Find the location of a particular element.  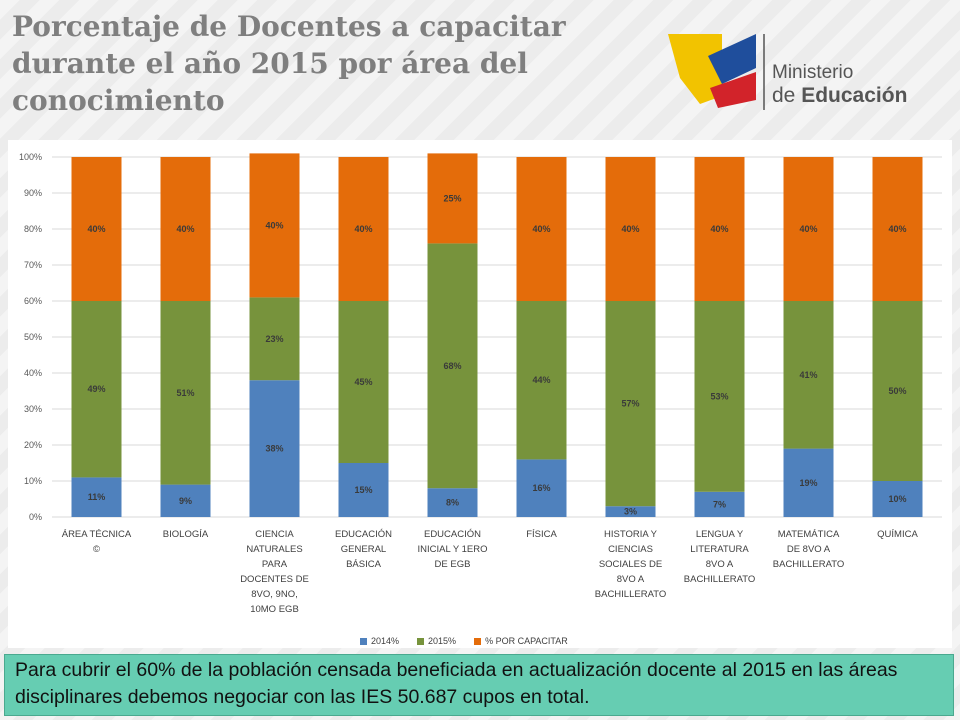

y-tick-label: 80% is located at coordinates (33, 229).